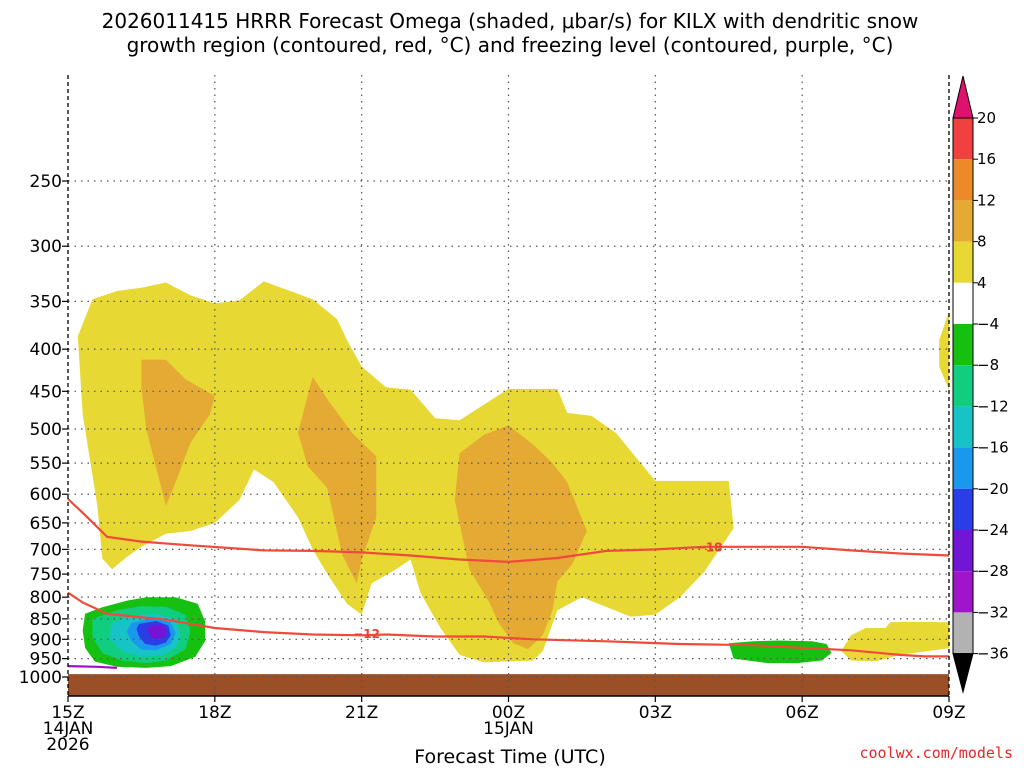 This screenshot has height=768, width=1024. What do you see at coordinates (67, 745) in the screenshot?
I see `x-tick-label-0-2: 2026` at bounding box center [67, 745].